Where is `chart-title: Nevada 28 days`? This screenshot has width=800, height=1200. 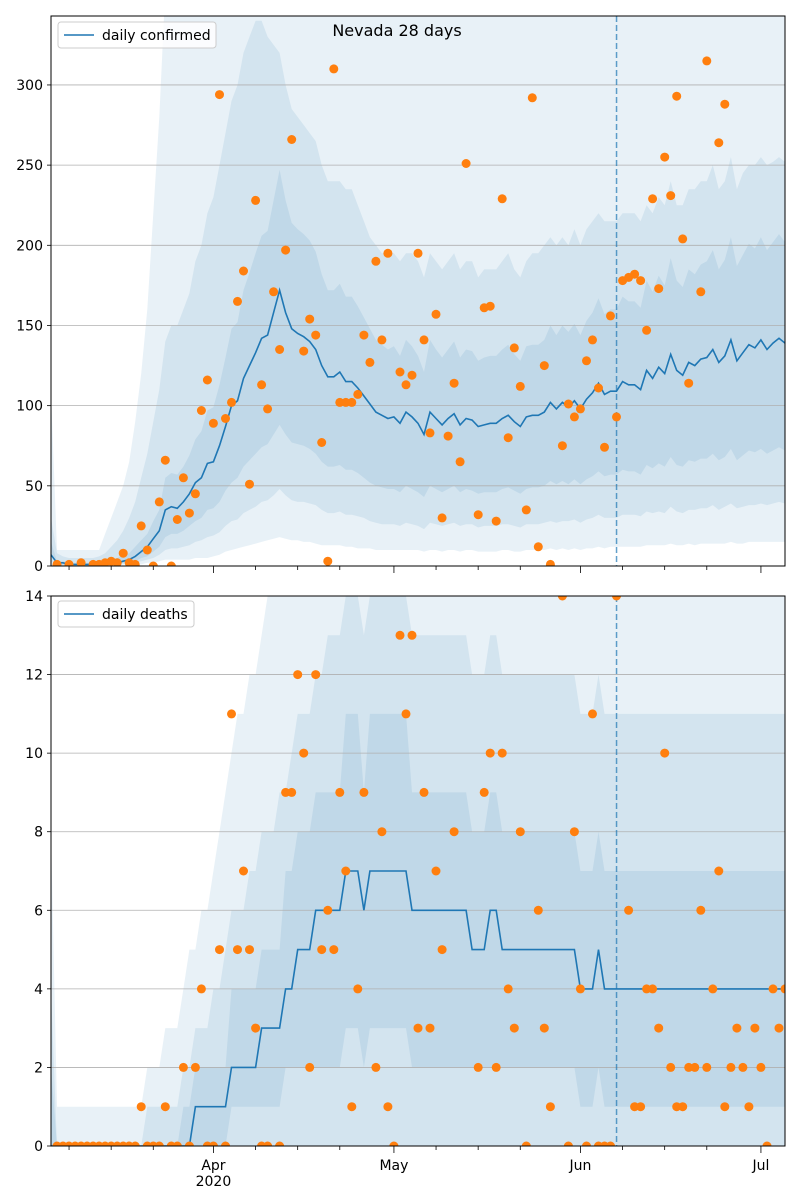 chart-title: Nevada 28 days is located at coordinates (396, 30).